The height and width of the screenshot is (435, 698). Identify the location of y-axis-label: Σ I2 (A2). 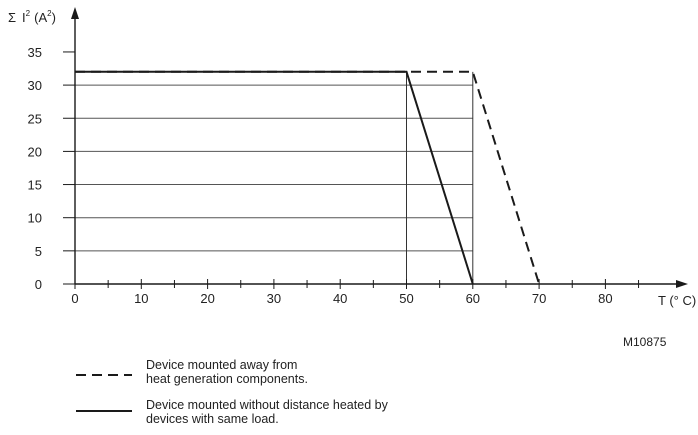
(32, 17).